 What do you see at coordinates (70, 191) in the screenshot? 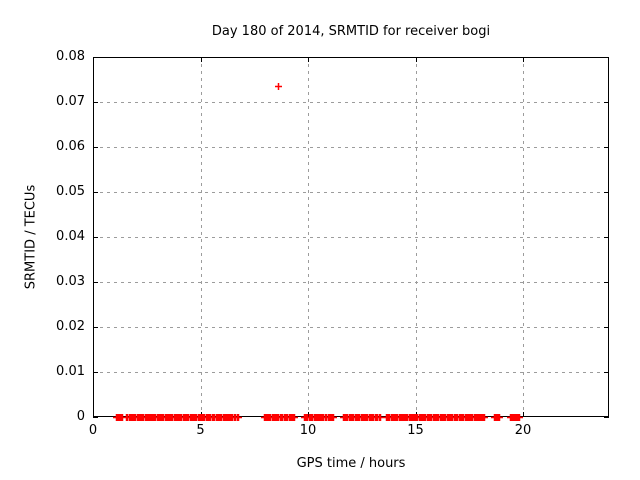
I see `y-tick-label: 0.05` at bounding box center [70, 191].